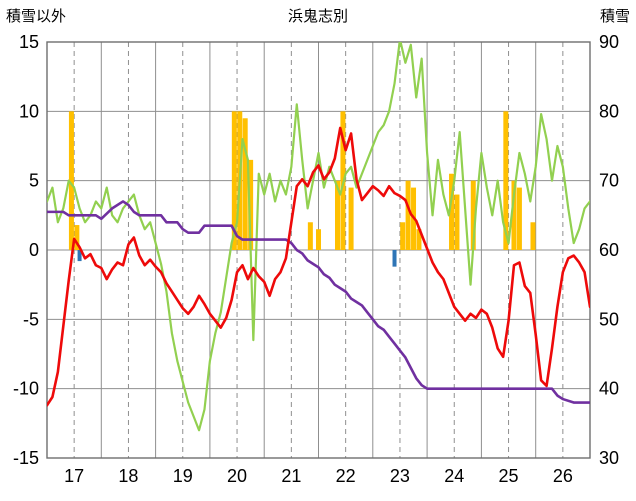  I want to click on svg-text: 19, so click(183, 476).